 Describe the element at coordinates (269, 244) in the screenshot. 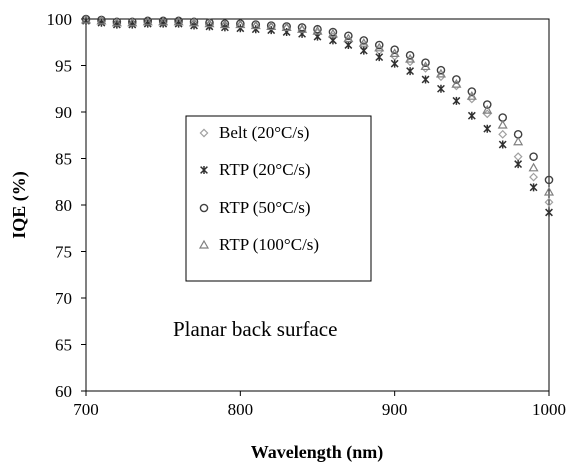

I see `legend-label: RTP (100°C/s)` at that location.